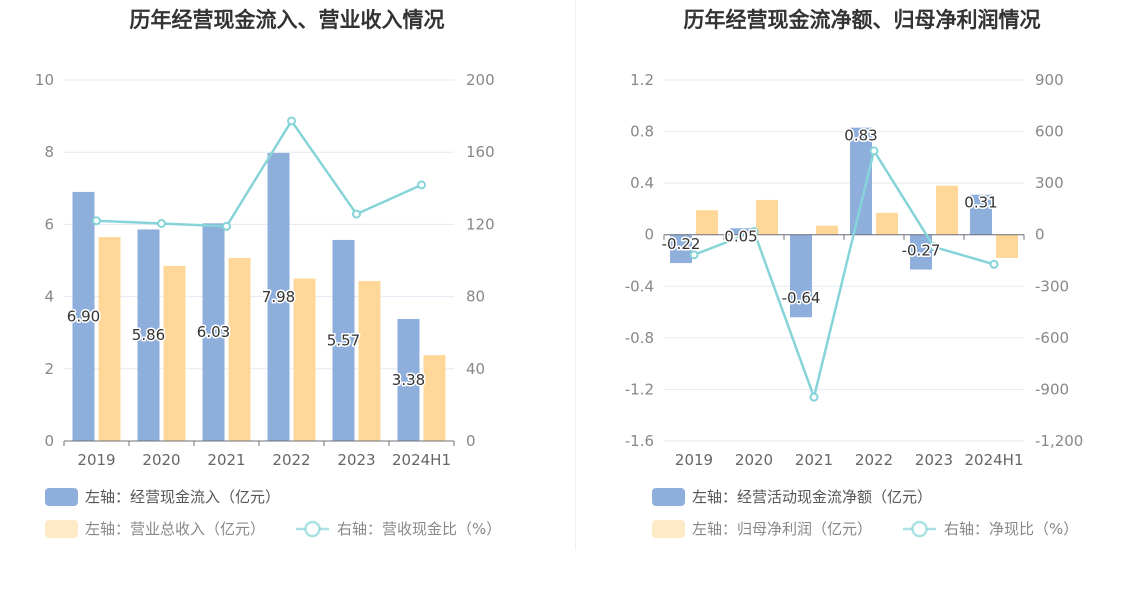  Describe the element at coordinates (642, 132) in the screenshot. I see `left-axis-tick-label: 0.8` at that location.